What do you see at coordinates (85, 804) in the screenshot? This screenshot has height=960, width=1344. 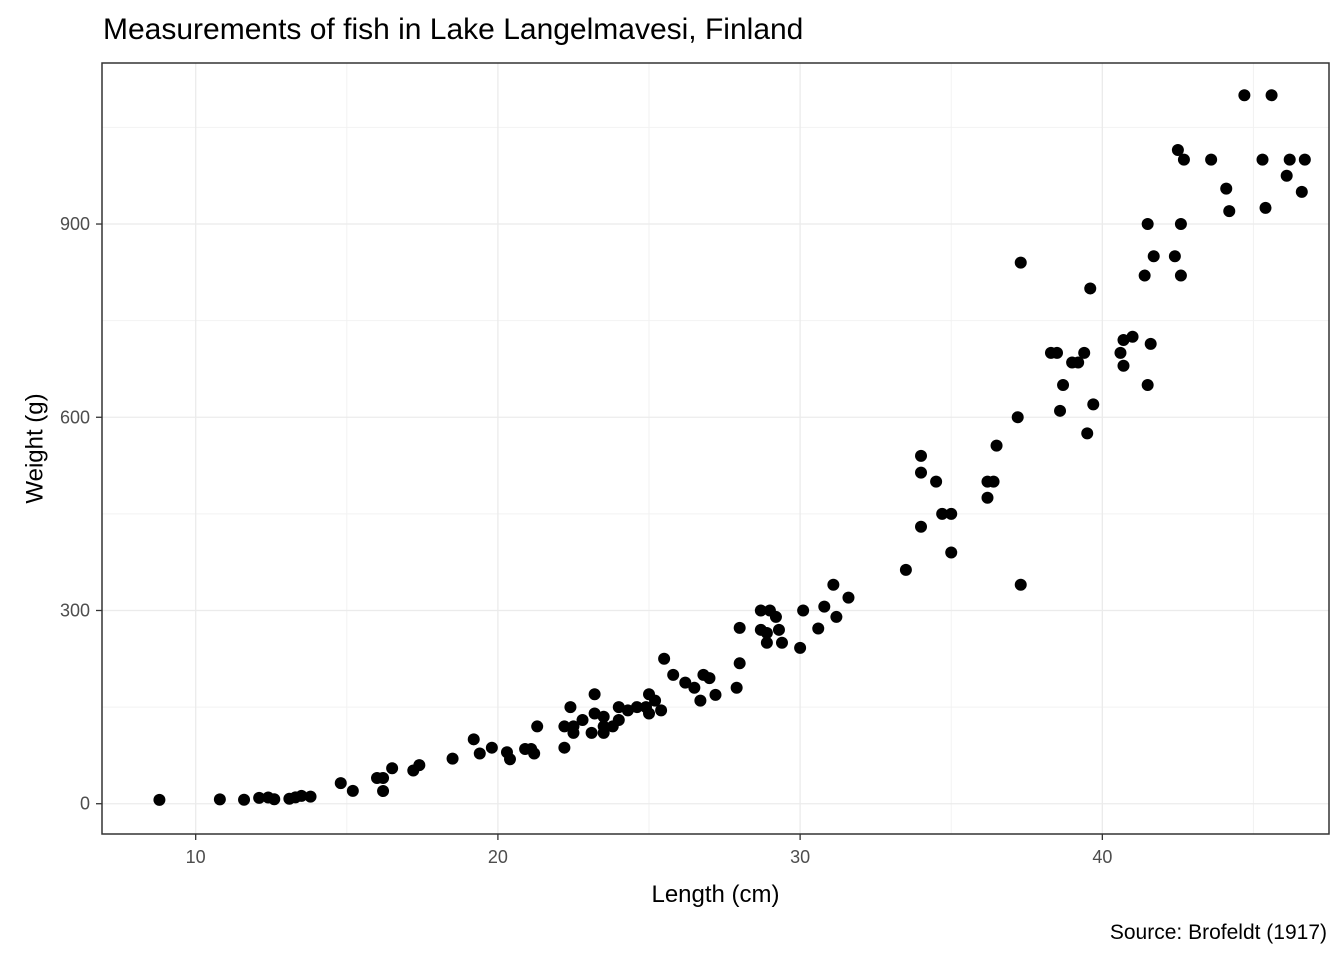 I see `y-tick-label: 0` at bounding box center [85, 804].